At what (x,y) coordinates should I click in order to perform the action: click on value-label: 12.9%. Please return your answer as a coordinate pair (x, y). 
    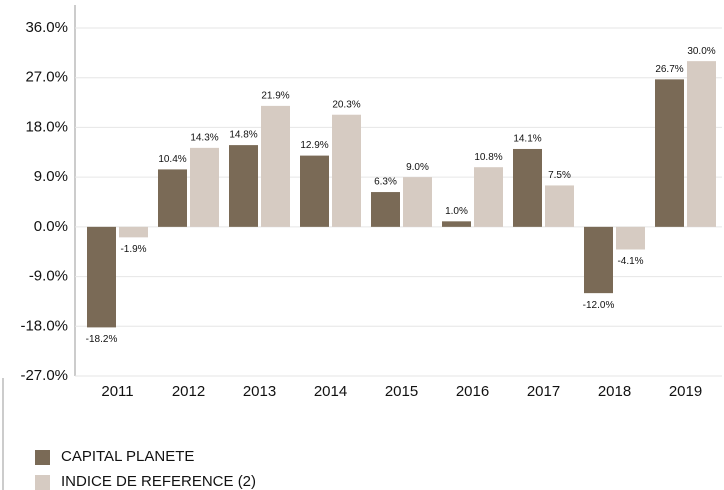
    Looking at the image, I should click on (314, 145).